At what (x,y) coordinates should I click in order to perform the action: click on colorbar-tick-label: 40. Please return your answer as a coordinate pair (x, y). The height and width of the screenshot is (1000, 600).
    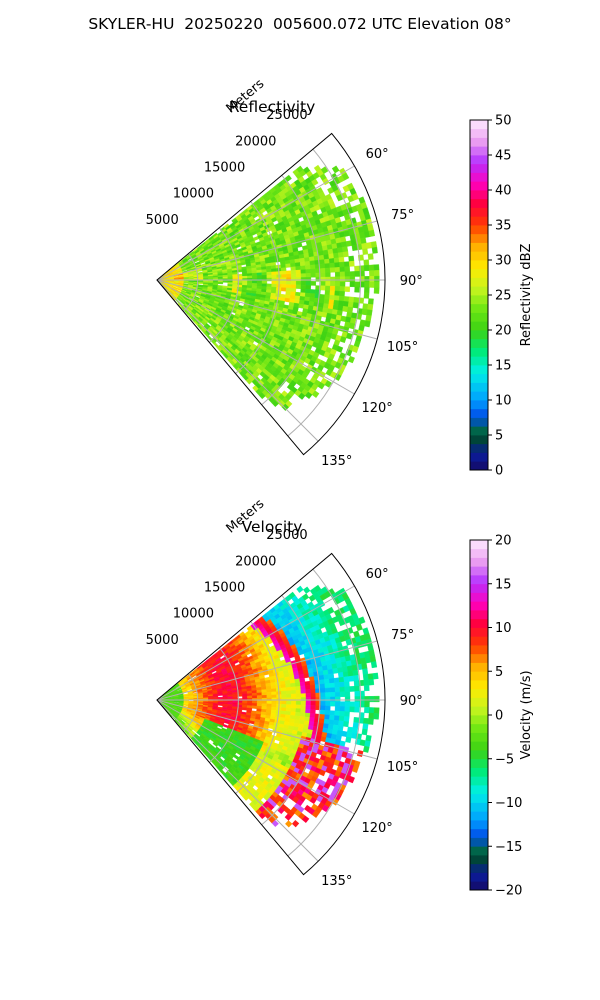
    Looking at the image, I should click on (503, 191).